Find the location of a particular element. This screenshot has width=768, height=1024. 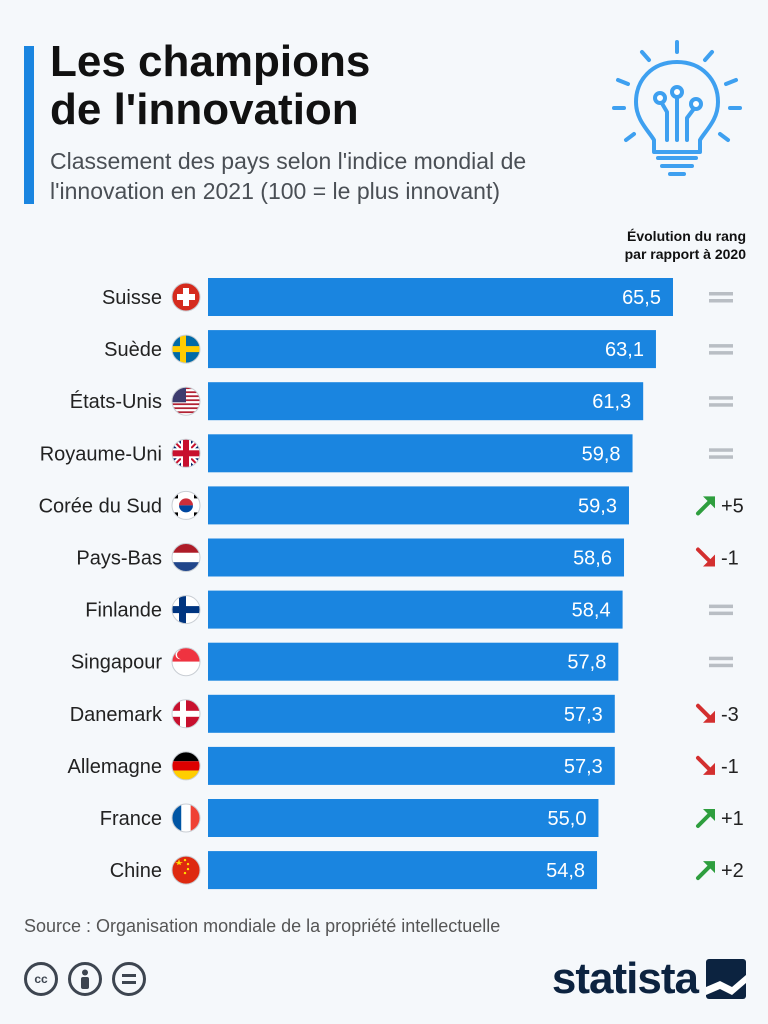

category-label: Pays-Bas is located at coordinates (119, 559).